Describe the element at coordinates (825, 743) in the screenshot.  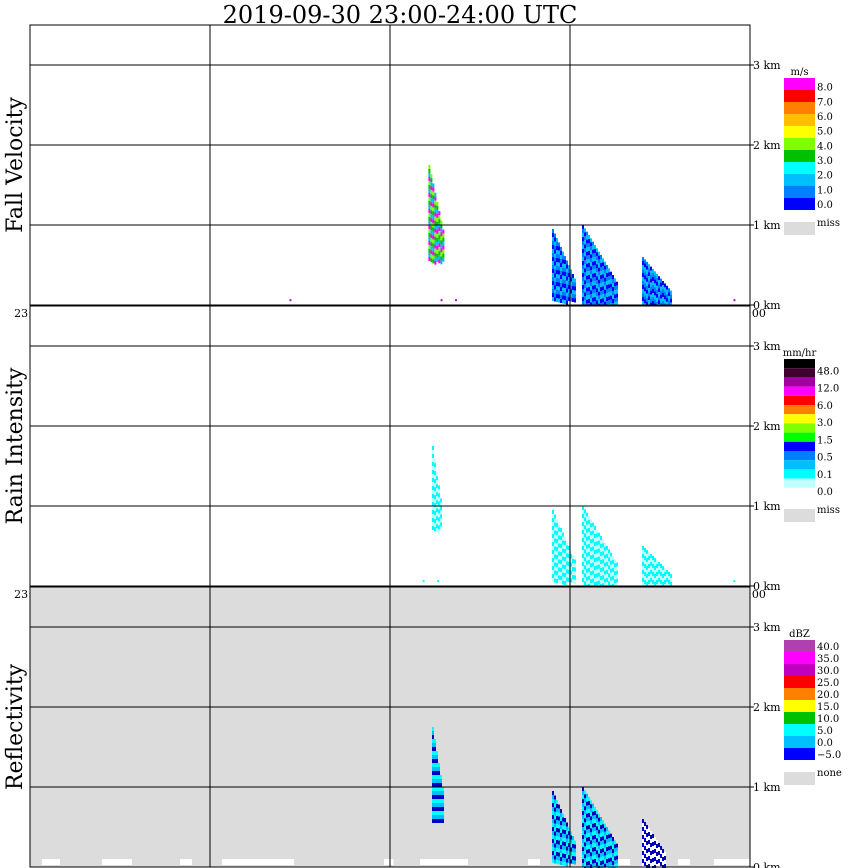
I see `colorbar-label: 0.0` at that location.